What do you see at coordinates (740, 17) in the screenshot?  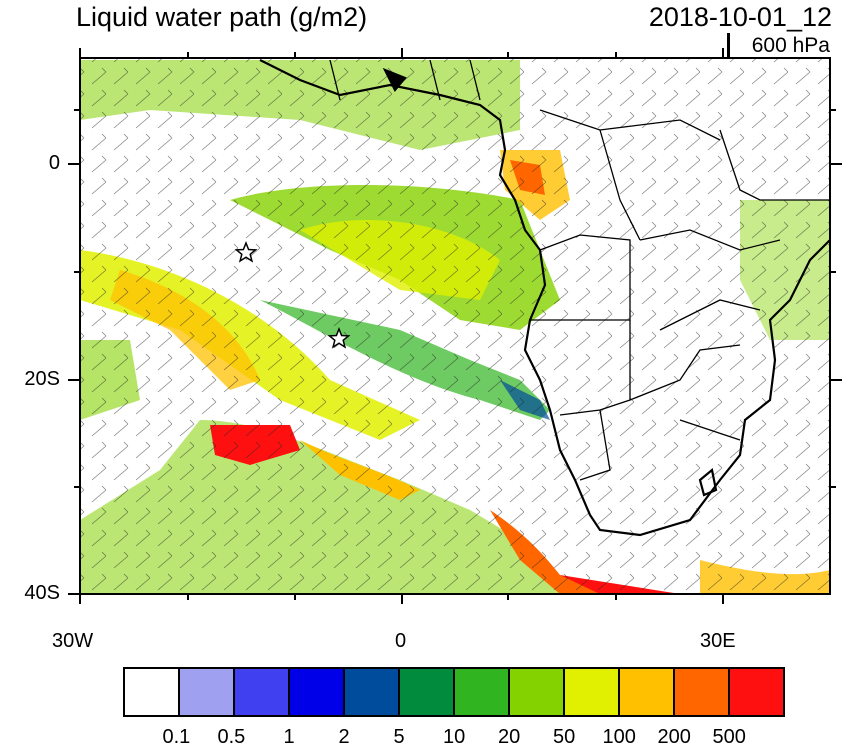 I see `map-datetime: 2018-10-01_12` at bounding box center [740, 17].